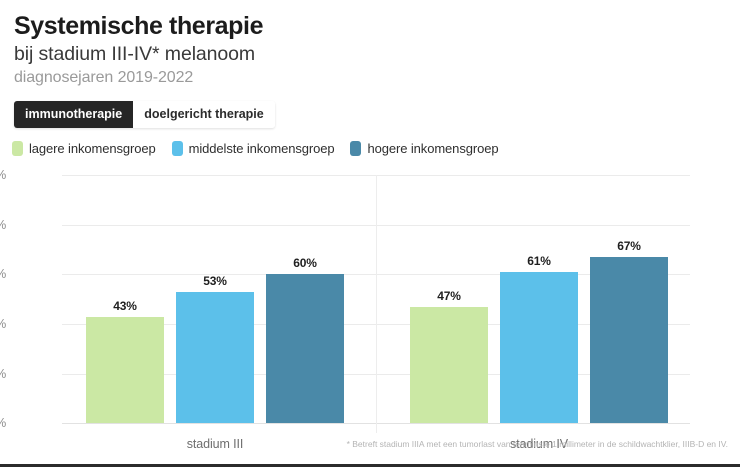 This screenshot has width=740, height=467. What do you see at coordinates (135, 54) in the screenshot?
I see `page-subtitle: bij stadium III-IV* melanoom` at bounding box center [135, 54].